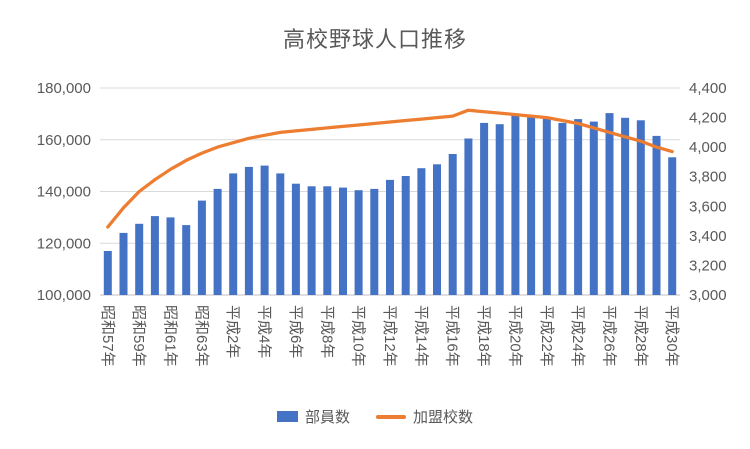 Image resolution: width=750 pixels, height=449 pixels. I want to click on legend-item-members: 部員数, so click(313, 416).